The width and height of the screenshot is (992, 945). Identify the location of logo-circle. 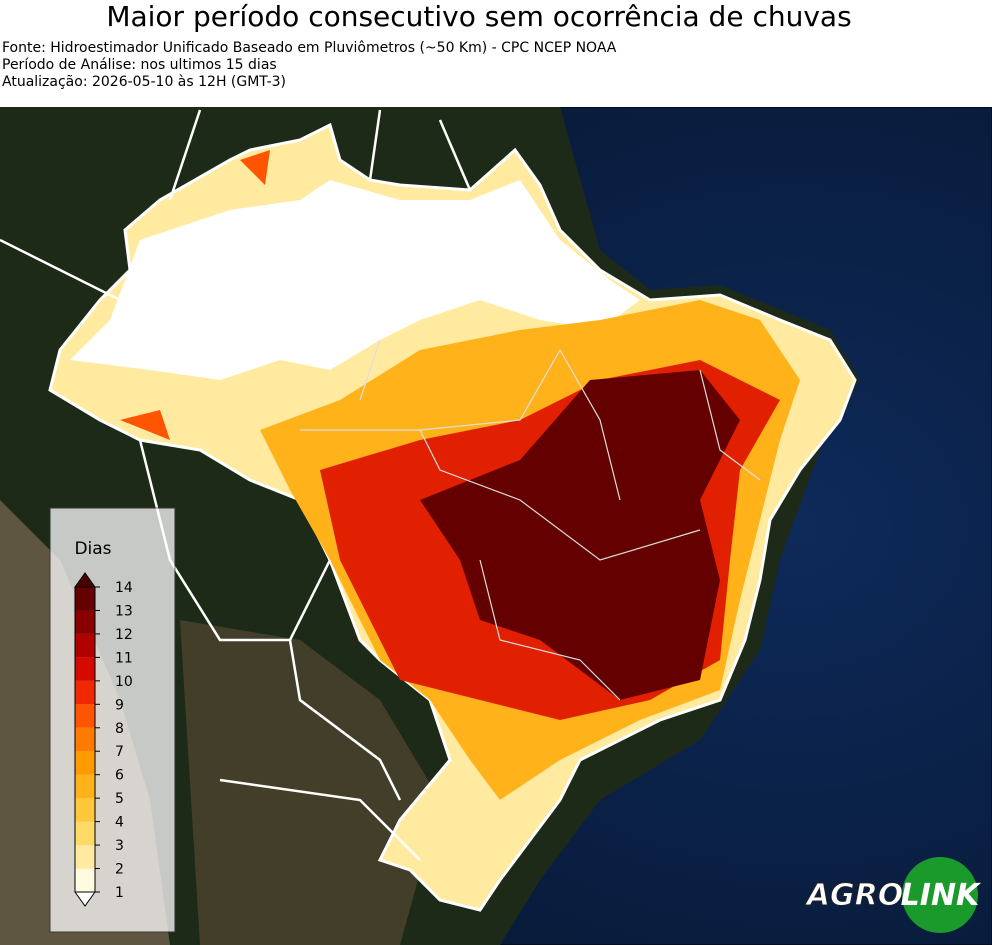
(940, 895).